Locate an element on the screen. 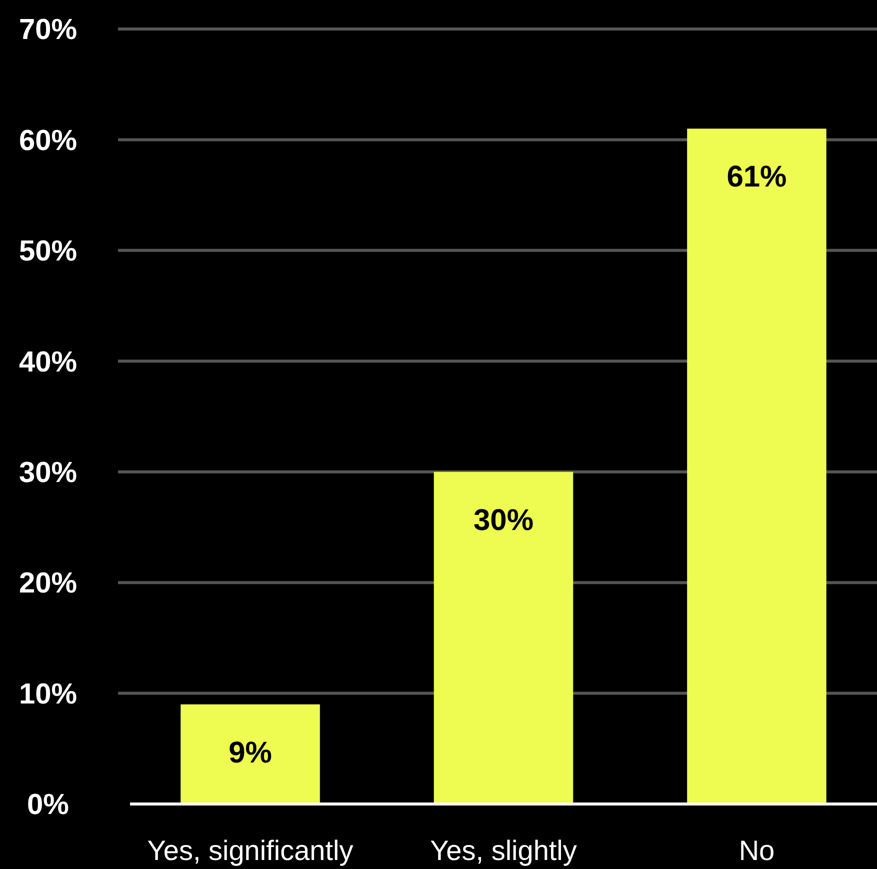 This screenshot has width=877, height=869. y-tick-label: 0% is located at coordinates (48, 805).